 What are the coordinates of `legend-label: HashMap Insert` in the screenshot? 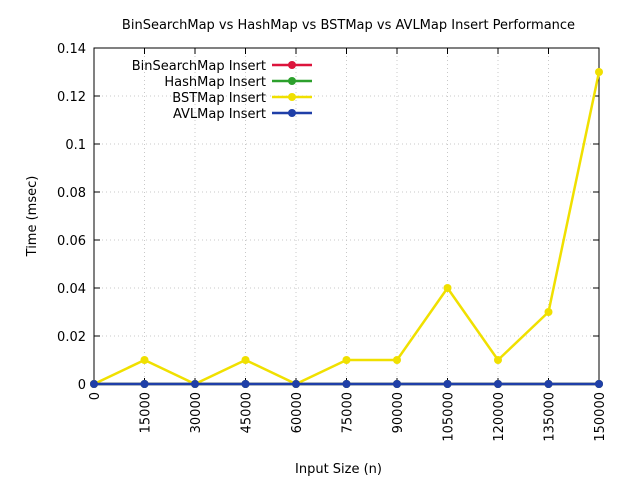 It's located at (215, 82).